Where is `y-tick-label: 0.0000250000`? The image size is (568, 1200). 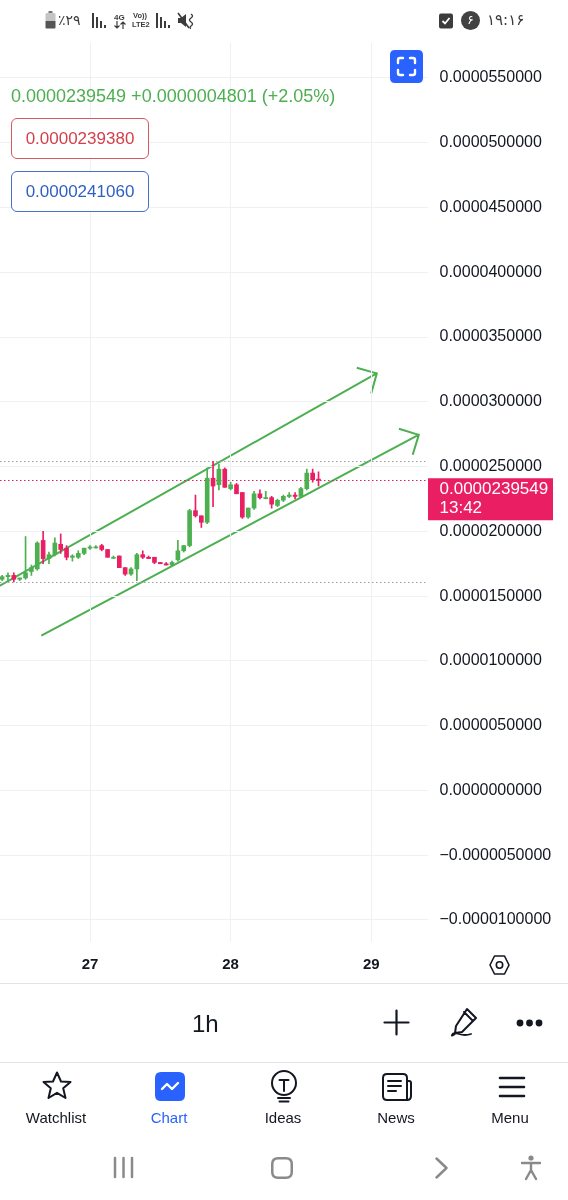 y-tick-label: 0.0000250000 is located at coordinates (490, 465).